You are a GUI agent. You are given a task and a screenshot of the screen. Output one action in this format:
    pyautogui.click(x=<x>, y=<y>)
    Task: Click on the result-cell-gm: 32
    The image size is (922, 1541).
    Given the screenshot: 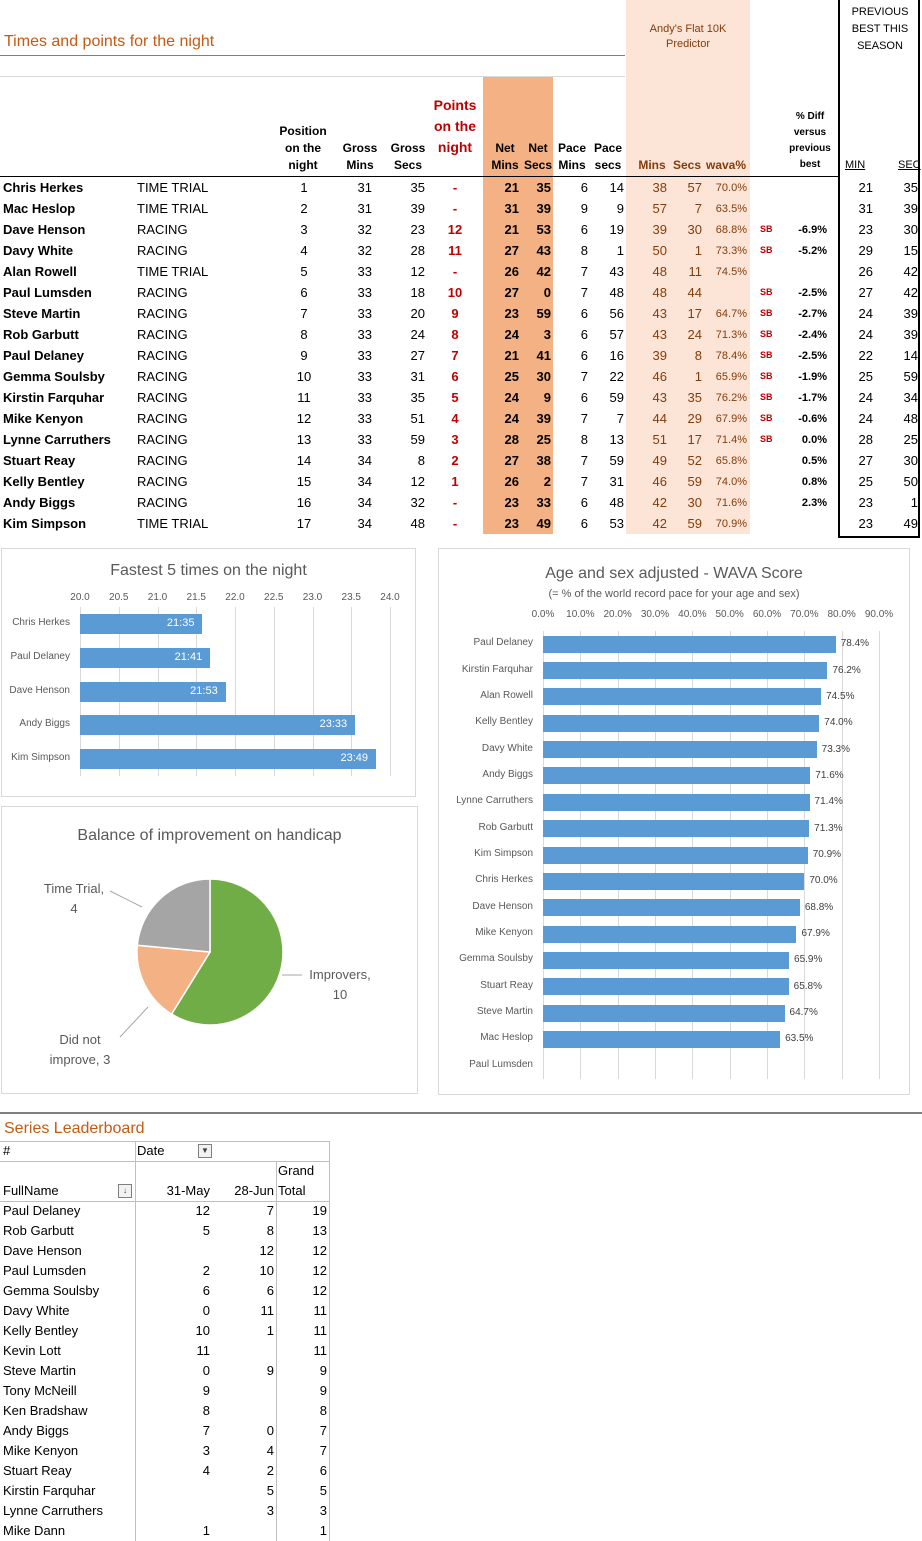 What is the action you would take?
    pyautogui.click(x=364, y=250)
    